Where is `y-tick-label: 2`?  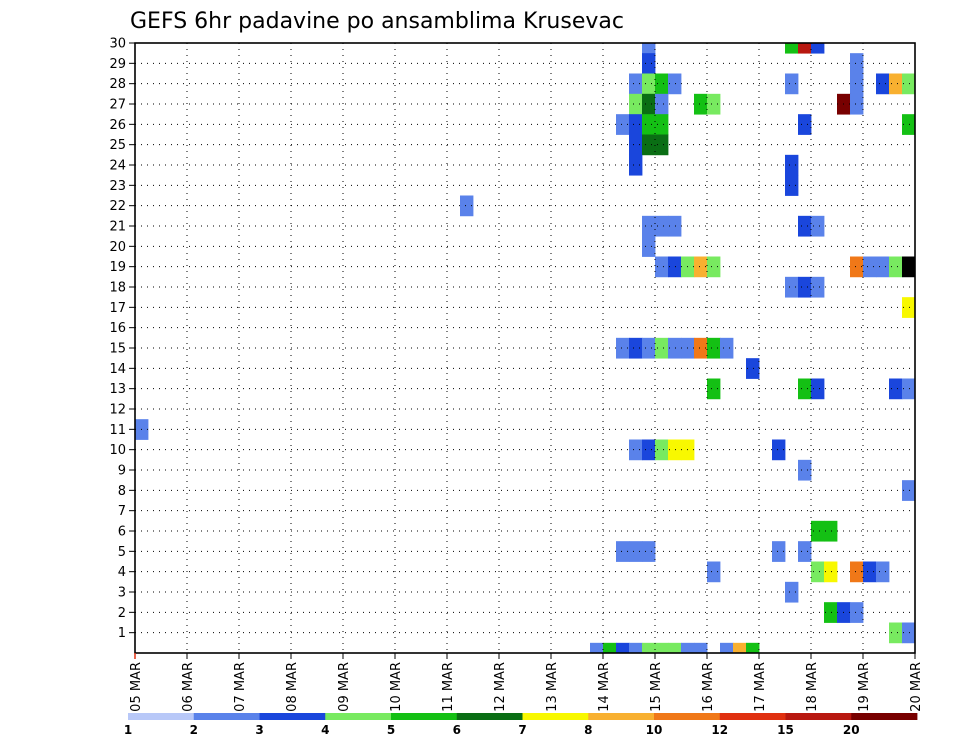
y-tick-label: 2 is located at coordinates (122, 613).